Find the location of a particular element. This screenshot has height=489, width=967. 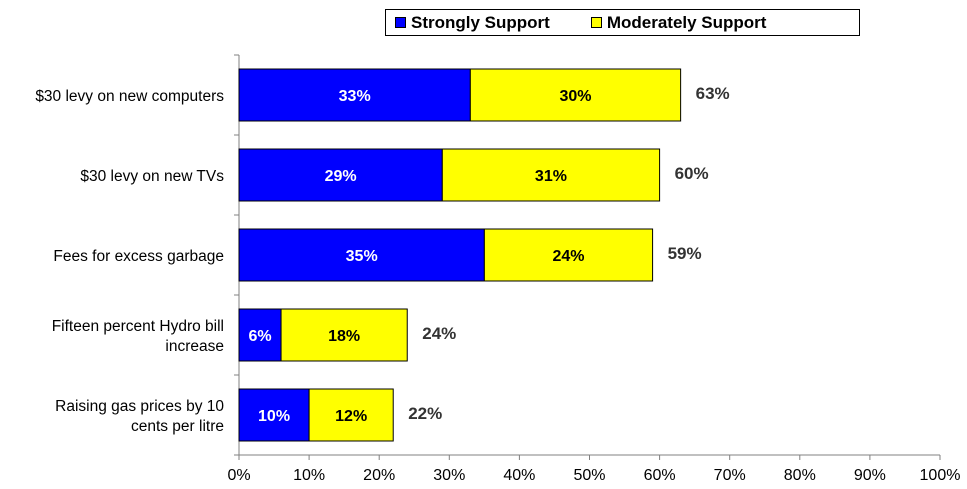

data-label-moderately-support: 30% is located at coordinates (575, 96).